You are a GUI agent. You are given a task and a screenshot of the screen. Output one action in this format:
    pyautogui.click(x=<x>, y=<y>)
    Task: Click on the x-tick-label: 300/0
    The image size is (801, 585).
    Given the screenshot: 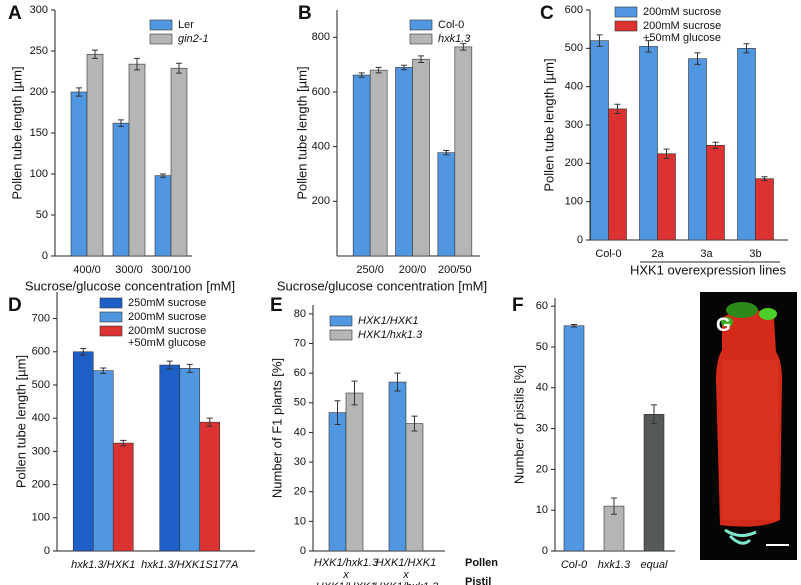 What is the action you would take?
    pyautogui.click(x=129, y=270)
    